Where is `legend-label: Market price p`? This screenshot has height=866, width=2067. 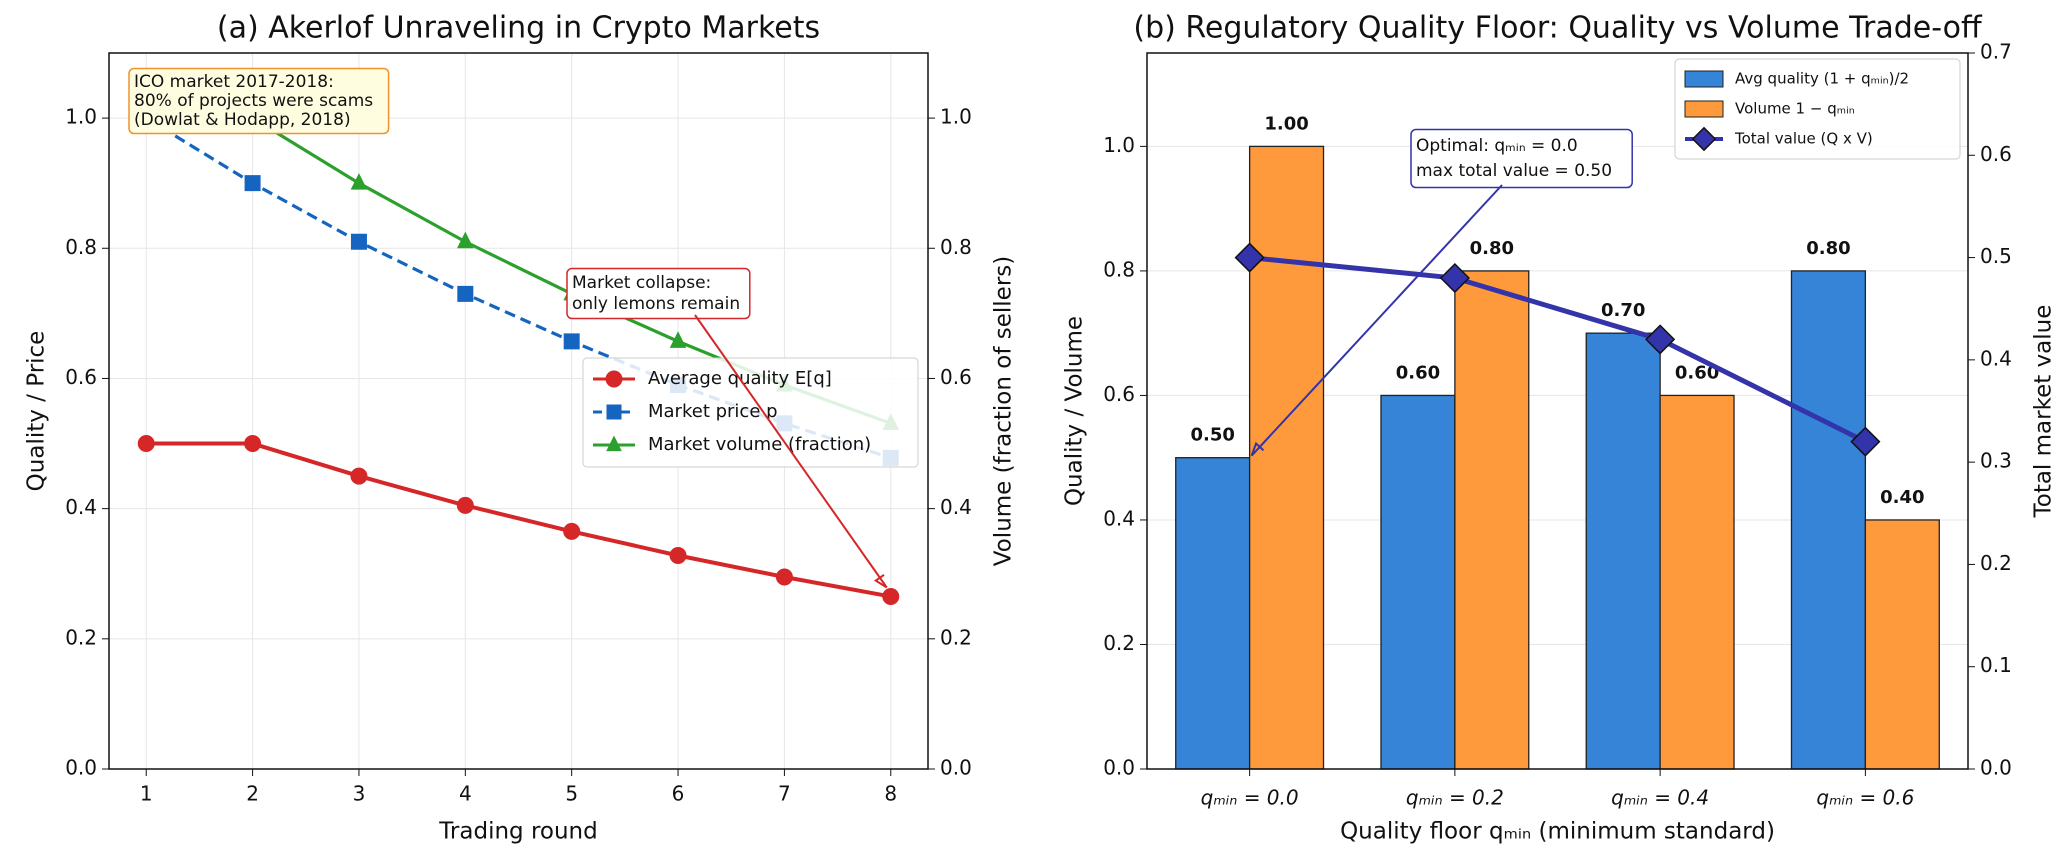 legend-label: Market price p is located at coordinates (713, 411).